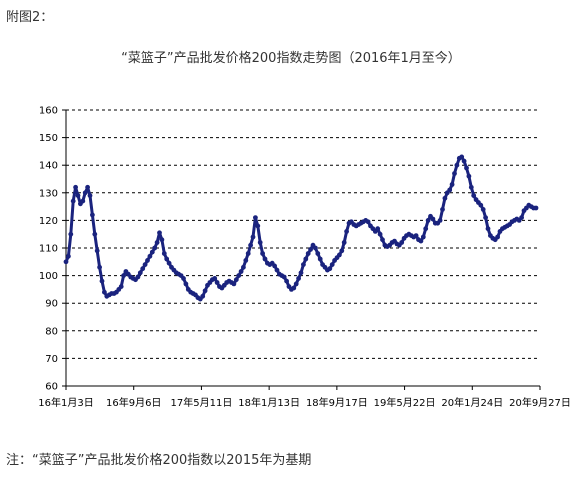  What do you see at coordinates (48, 111) in the screenshot?
I see `y-tick-label: 160` at bounding box center [48, 111].